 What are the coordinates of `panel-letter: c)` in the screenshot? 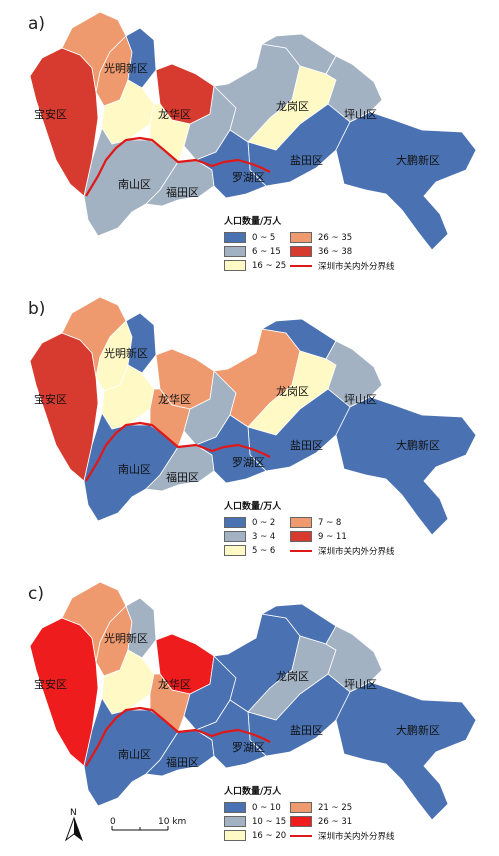 It's located at (36, 594).